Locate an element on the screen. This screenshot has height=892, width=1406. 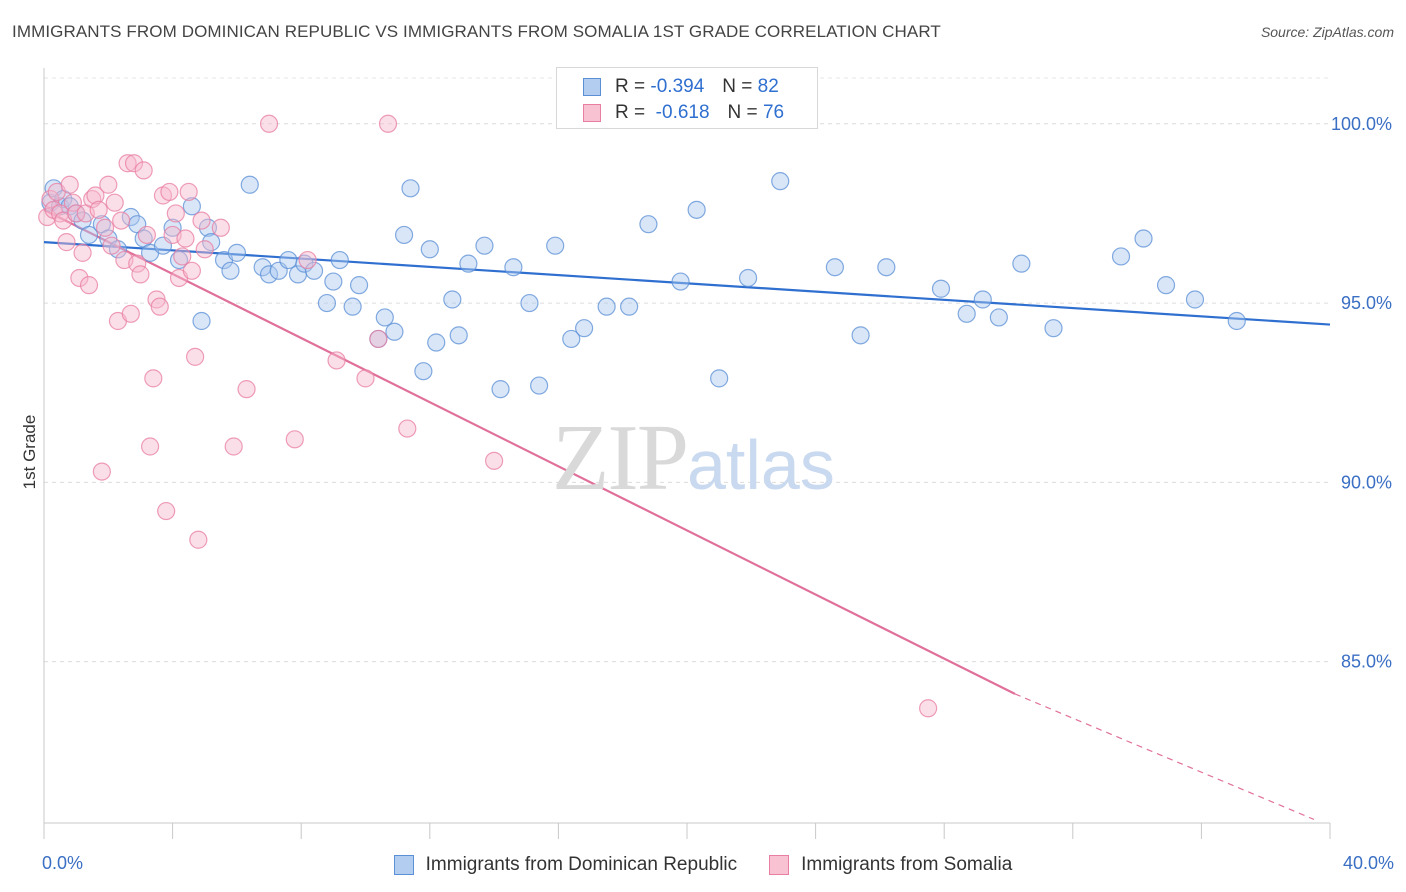
legend-item-dominican: Immigrants from Dominican Republic is located at coordinates (565, 865).